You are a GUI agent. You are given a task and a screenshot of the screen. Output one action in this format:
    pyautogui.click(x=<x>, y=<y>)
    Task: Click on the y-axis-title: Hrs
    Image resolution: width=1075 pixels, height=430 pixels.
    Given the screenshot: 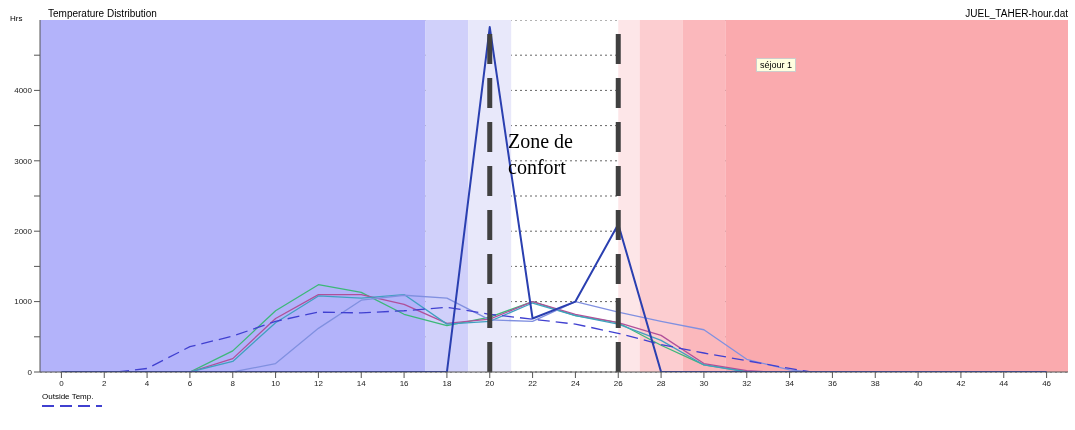 What is the action you would take?
    pyautogui.click(x=16, y=18)
    